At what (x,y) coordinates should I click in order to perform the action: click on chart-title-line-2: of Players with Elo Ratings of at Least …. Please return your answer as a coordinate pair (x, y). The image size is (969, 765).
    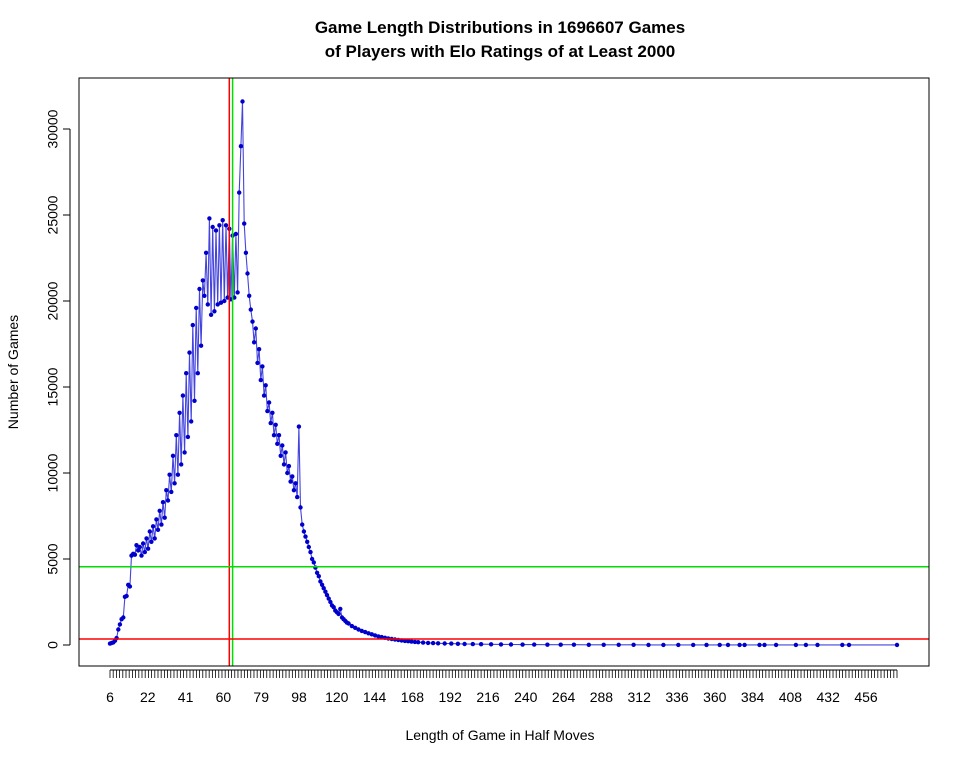
    Looking at the image, I should click on (500, 51).